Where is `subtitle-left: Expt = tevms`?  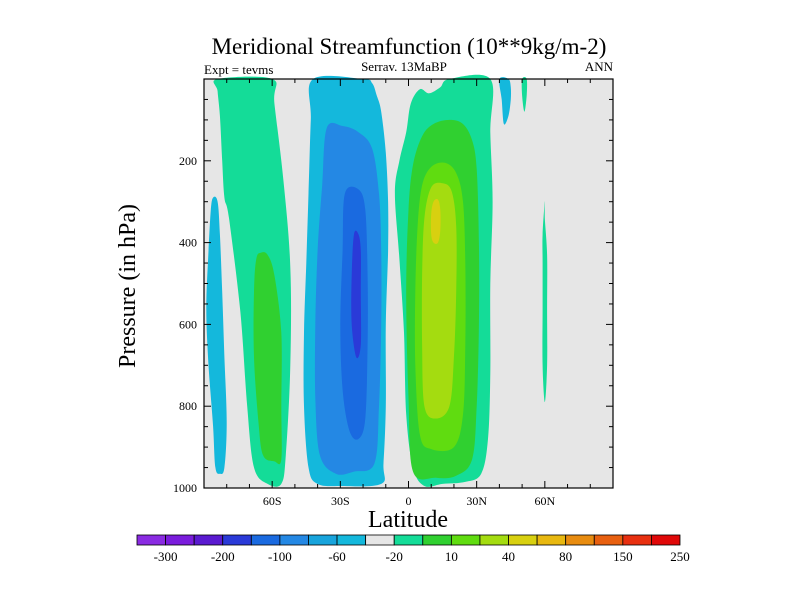 subtitle-left: Expt = tevms is located at coordinates (238, 69).